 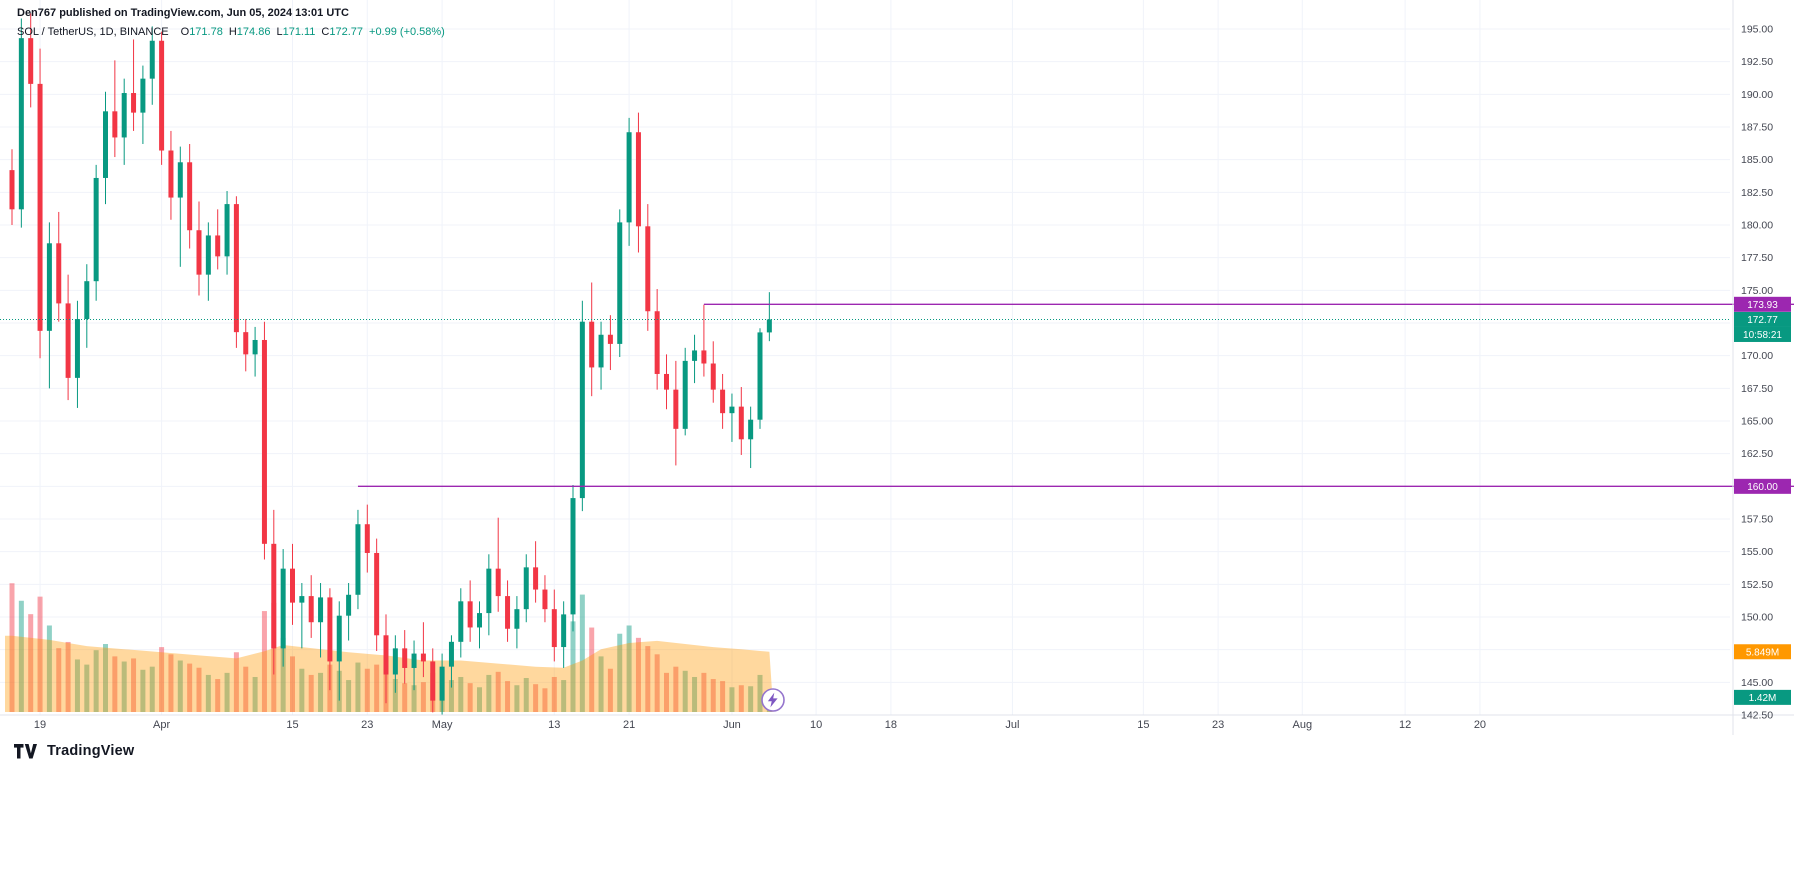 What do you see at coordinates (1762, 697) in the screenshot?
I see `axis-chip-1.42M` at bounding box center [1762, 697].